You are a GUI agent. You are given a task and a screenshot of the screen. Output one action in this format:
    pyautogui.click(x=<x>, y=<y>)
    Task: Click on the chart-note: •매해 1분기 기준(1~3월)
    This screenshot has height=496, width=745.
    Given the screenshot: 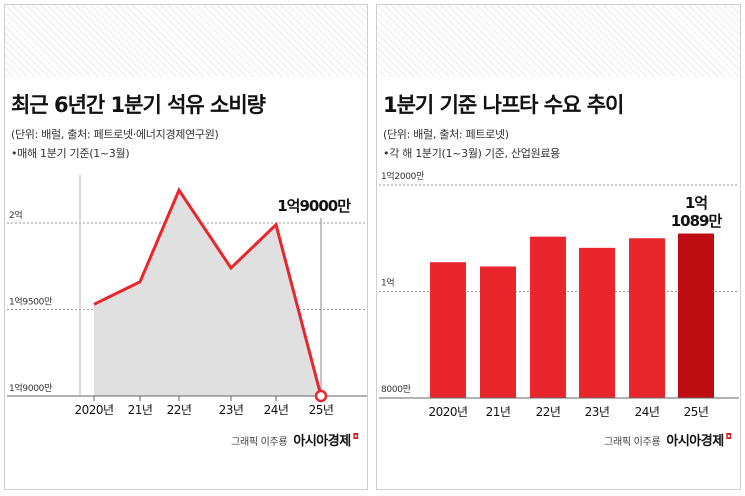 What is the action you would take?
    pyautogui.click(x=70, y=153)
    